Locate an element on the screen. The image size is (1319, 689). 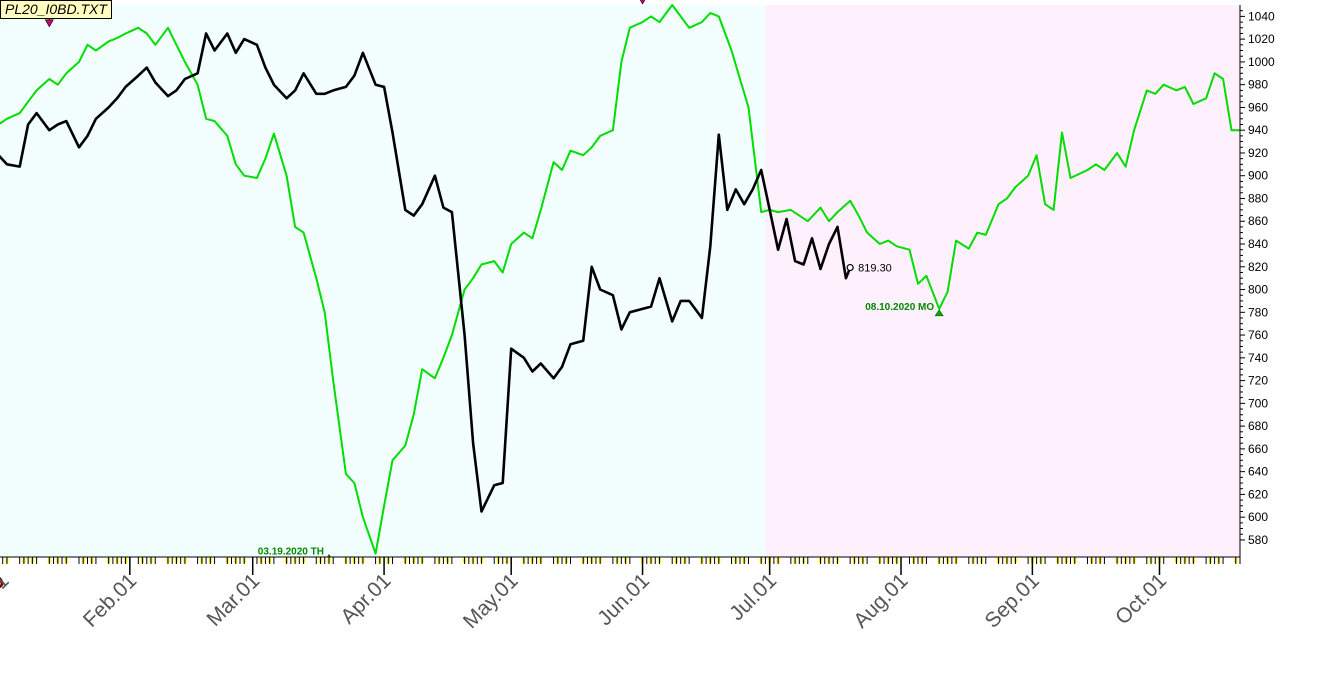
trough-annotation: 03.19.2020 TH is located at coordinates (291, 552).